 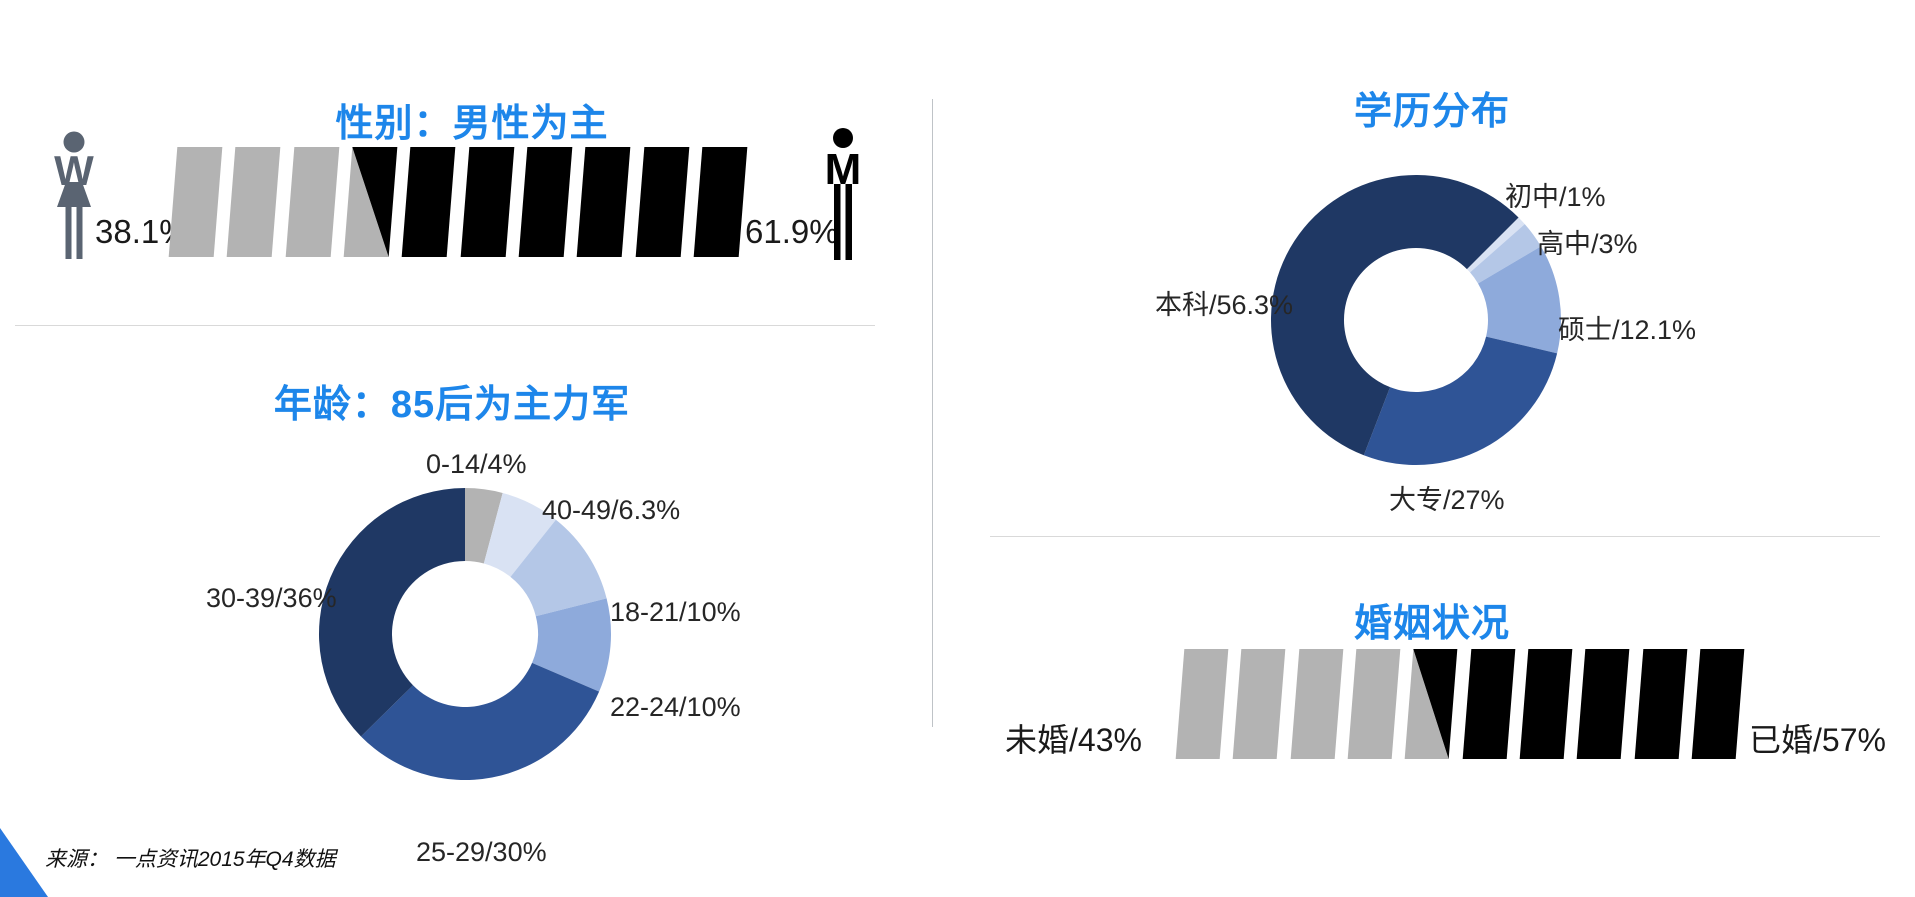 What do you see at coordinates (458, 202) in the screenshot?
I see `gender-bar-chart` at bounding box center [458, 202].